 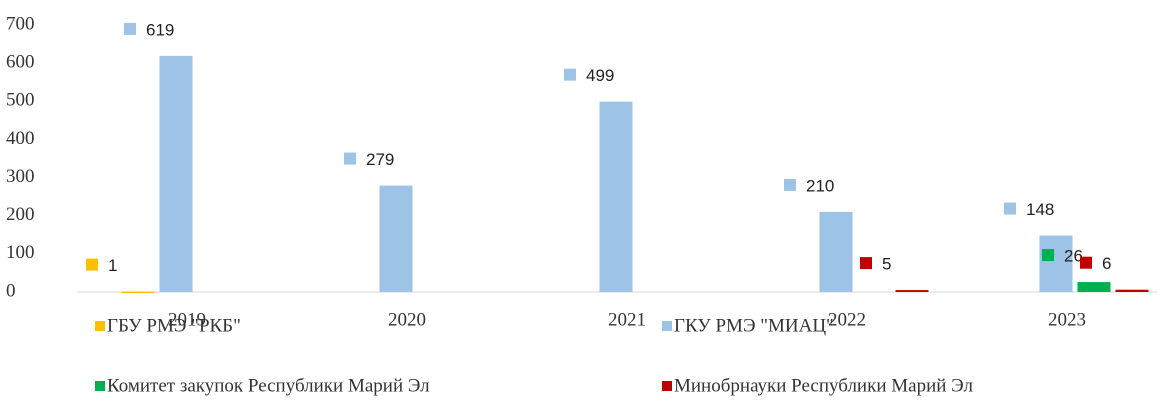 What do you see at coordinates (380, 159) in the screenshot?
I see `data-label: 279` at bounding box center [380, 159].